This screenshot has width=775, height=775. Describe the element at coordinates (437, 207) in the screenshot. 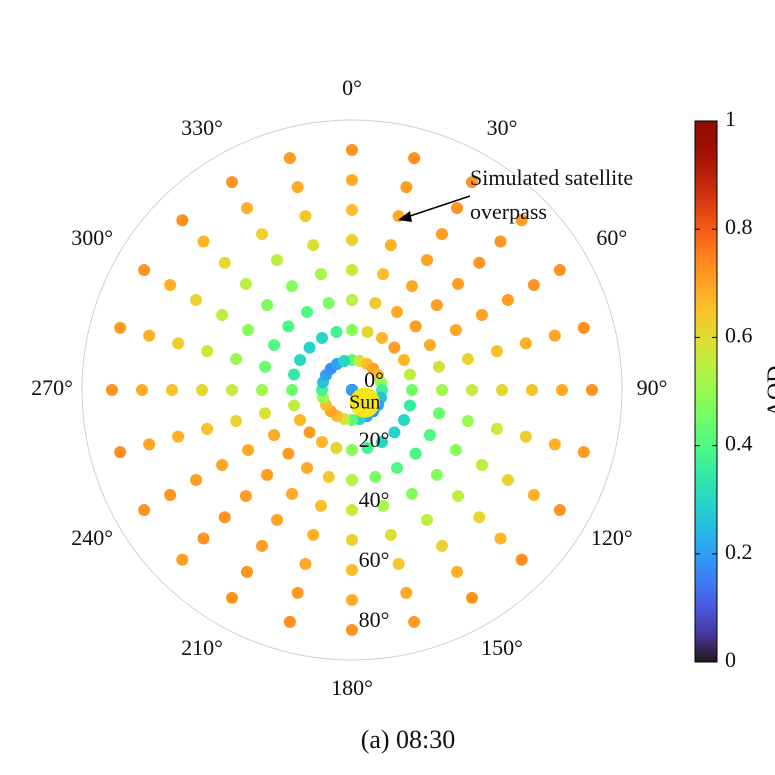

I see `annotation-arrow` at that location.